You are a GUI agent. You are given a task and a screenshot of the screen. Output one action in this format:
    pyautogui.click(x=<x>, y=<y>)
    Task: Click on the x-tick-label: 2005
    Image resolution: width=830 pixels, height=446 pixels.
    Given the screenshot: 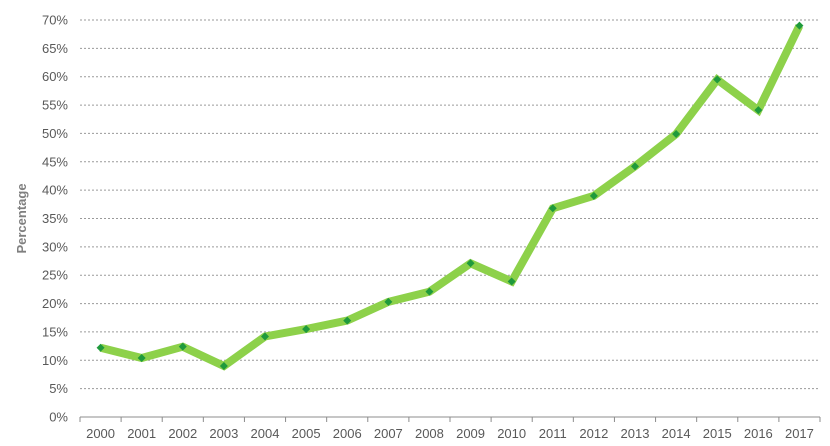 What is the action you would take?
    pyautogui.click(x=306, y=433)
    